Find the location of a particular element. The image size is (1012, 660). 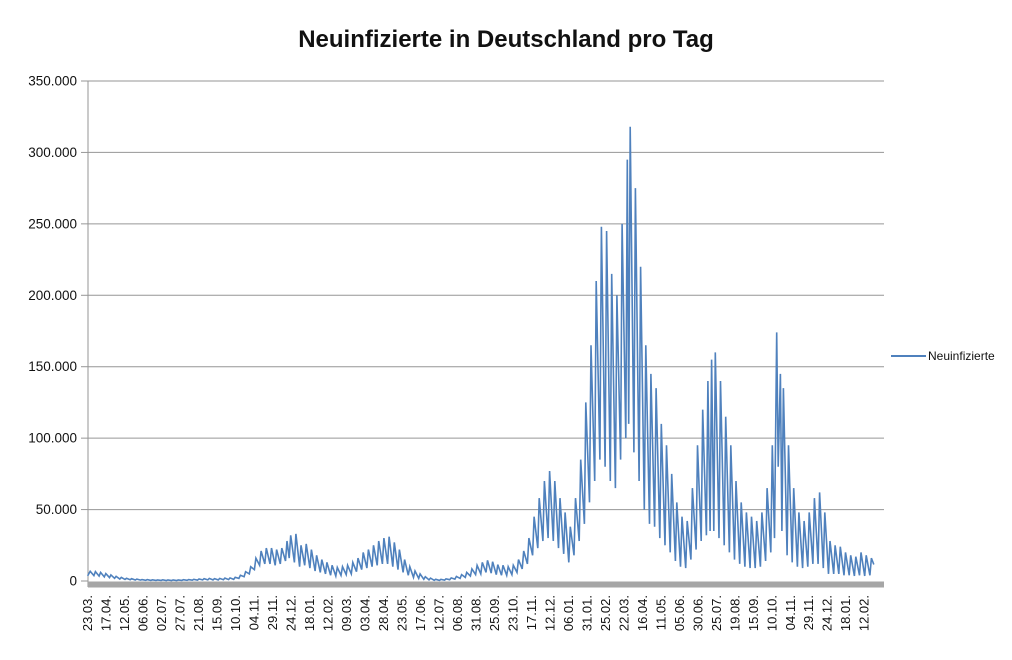

y-axis-tick-label: 250.000 is located at coordinates (52, 223).